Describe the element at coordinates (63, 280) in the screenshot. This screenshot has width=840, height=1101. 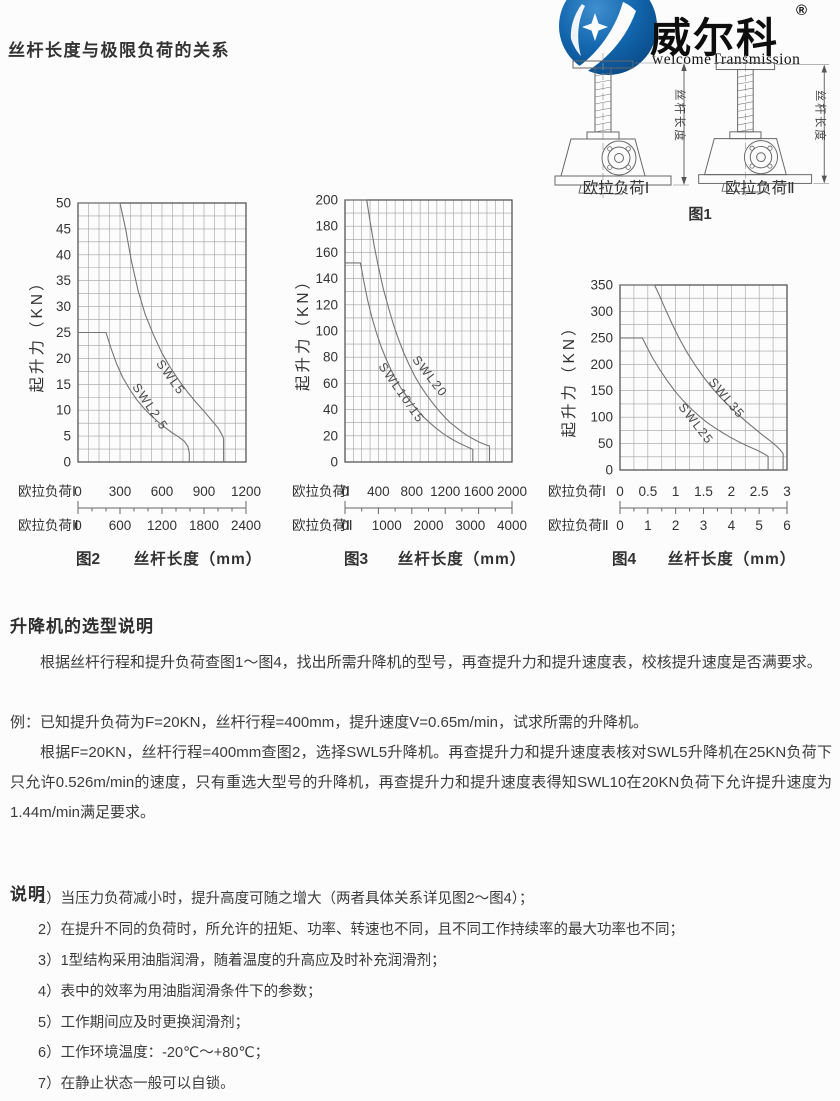
I see `y-tick-label: 35` at that location.